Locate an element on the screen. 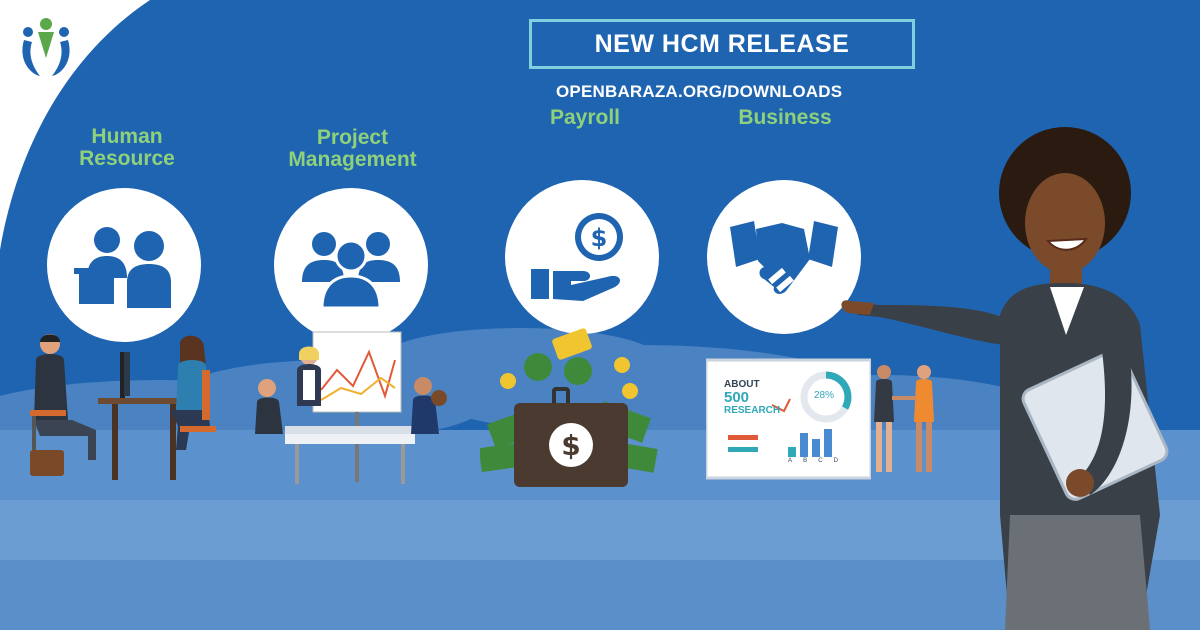  bar-label: D is located at coordinates (835, 461).